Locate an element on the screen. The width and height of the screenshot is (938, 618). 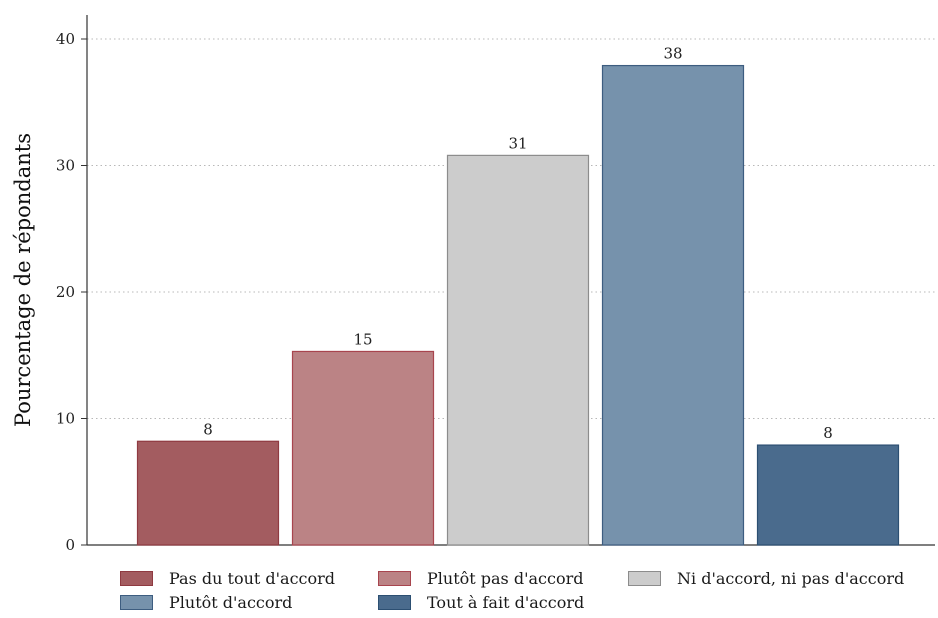
data-label-2: 15 is located at coordinates (362, 339).